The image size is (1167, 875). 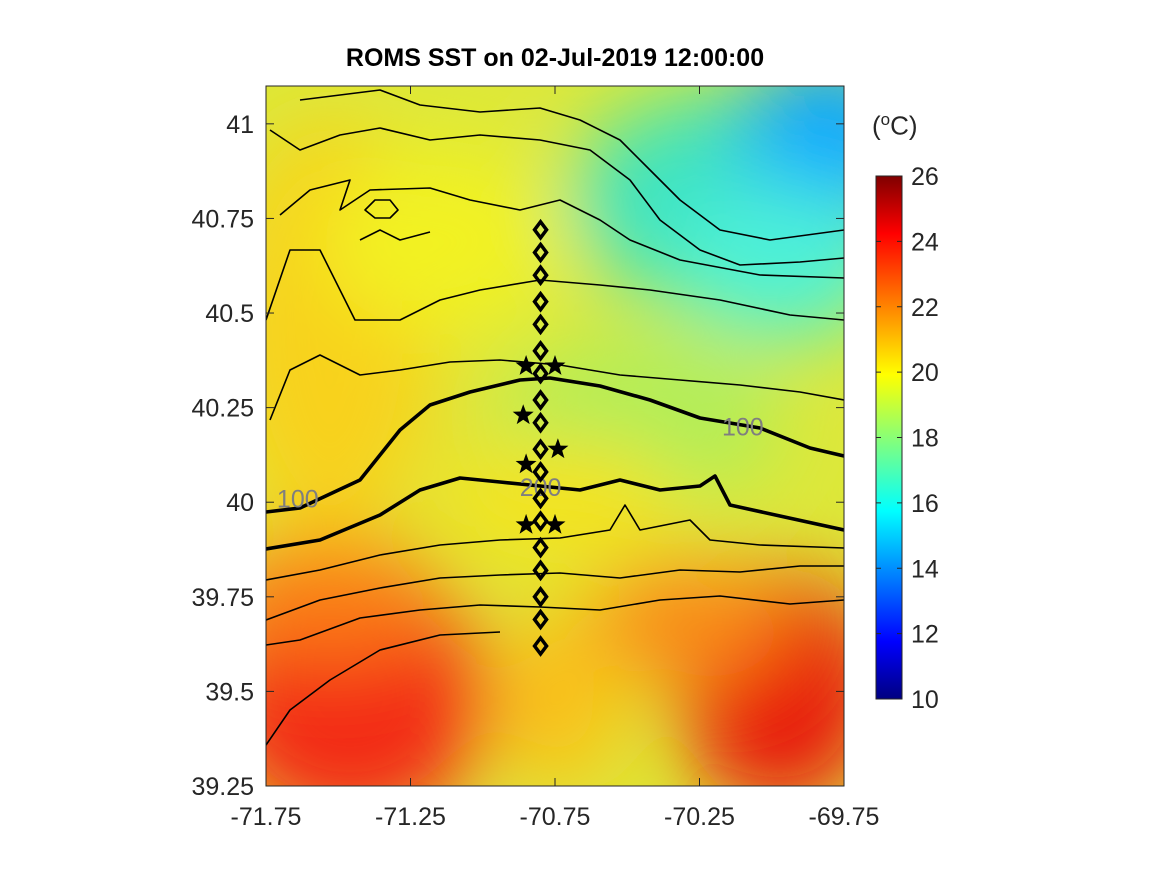 I want to click on unit-degree: o, so click(x=885, y=119).